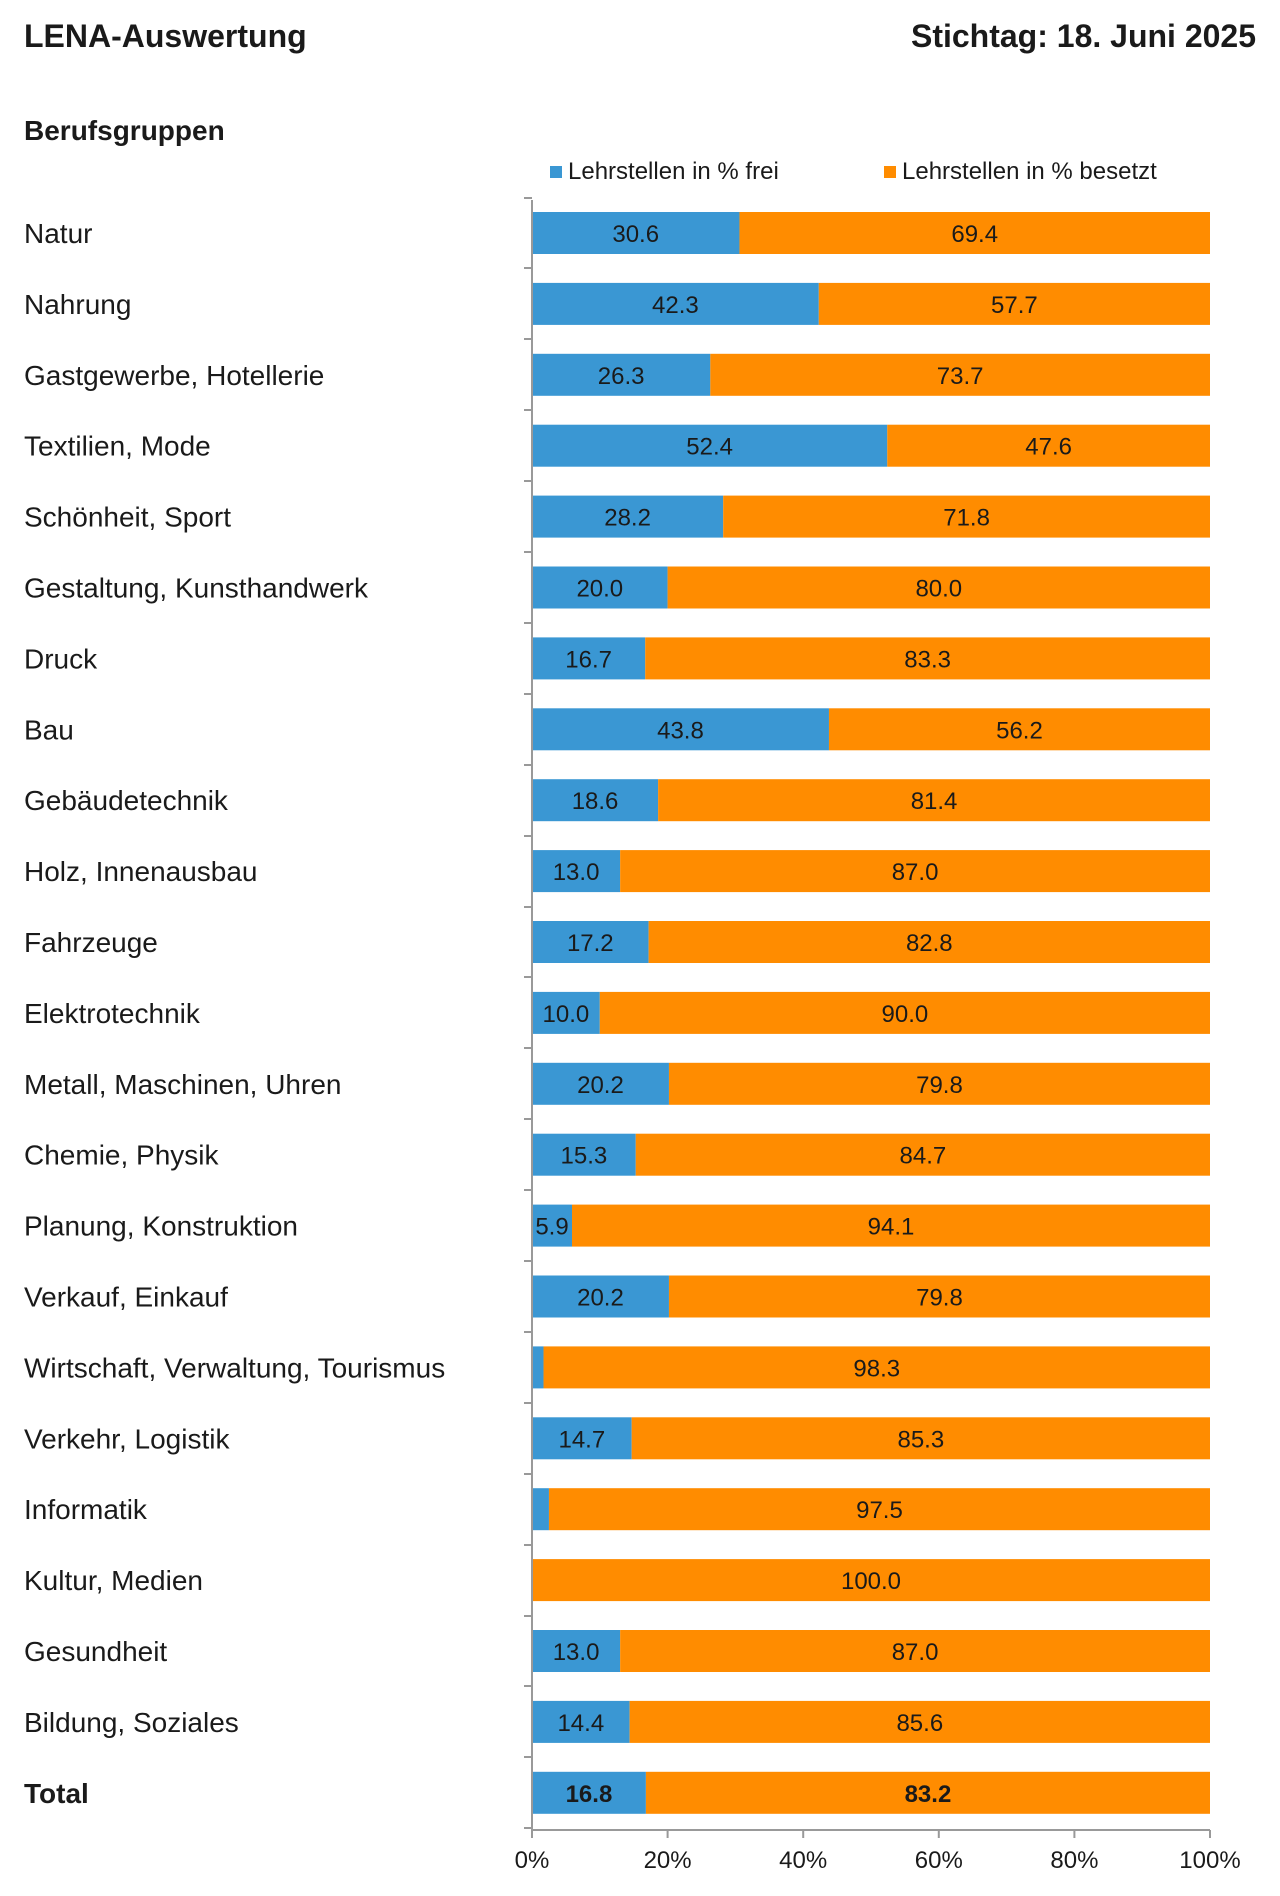 This screenshot has width=1280, height=1896. I want to click on data-label: 83.2, so click(928, 1794).